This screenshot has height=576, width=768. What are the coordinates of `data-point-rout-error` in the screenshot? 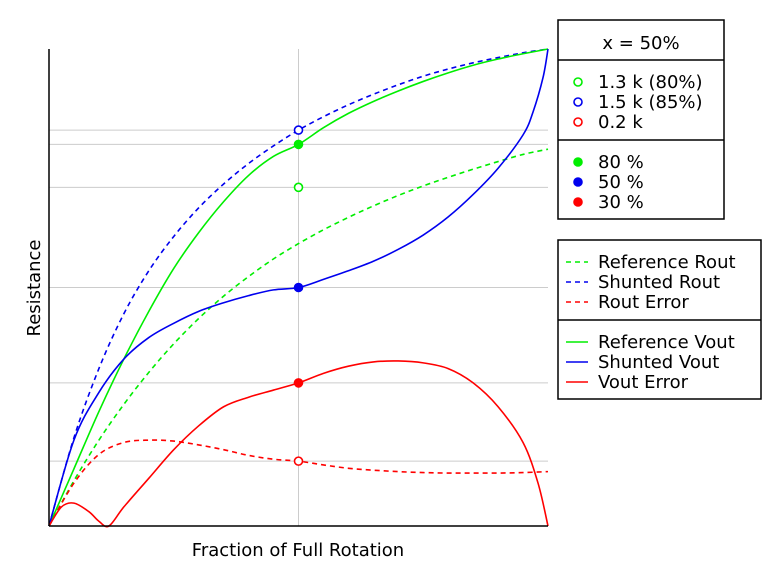 It's located at (298, 461).